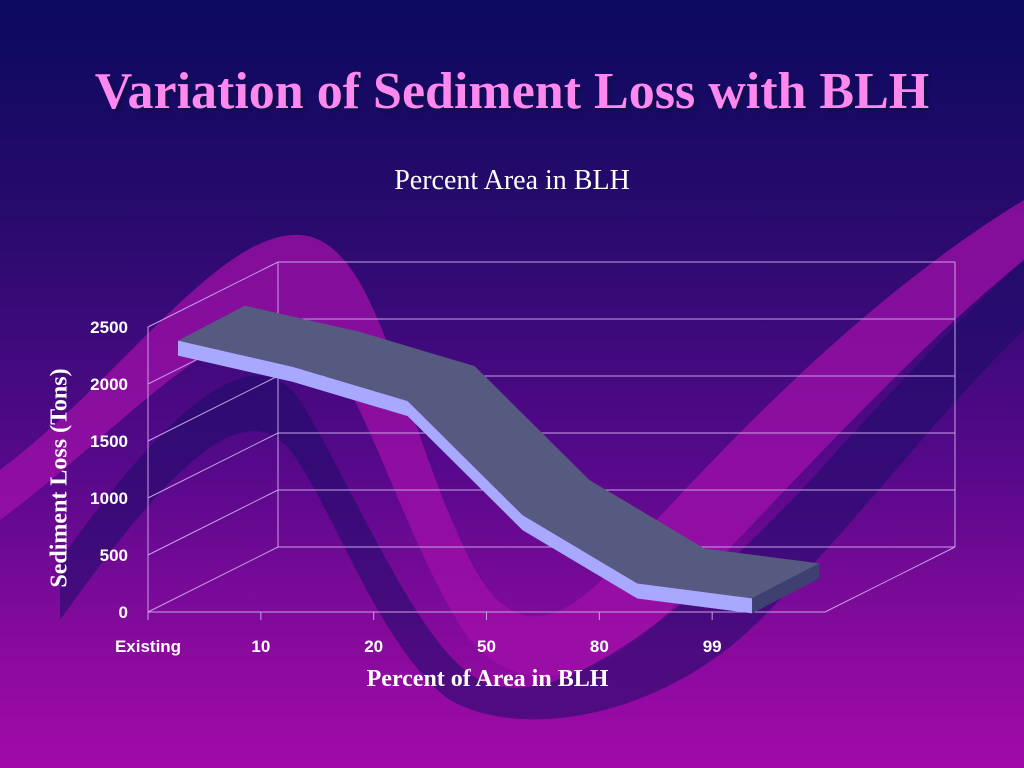 The image size is (1024, 768). What do you see at coordinates (890, 579) in the screenshot?
I see `floor-edge` at bounding box center [890, 579].